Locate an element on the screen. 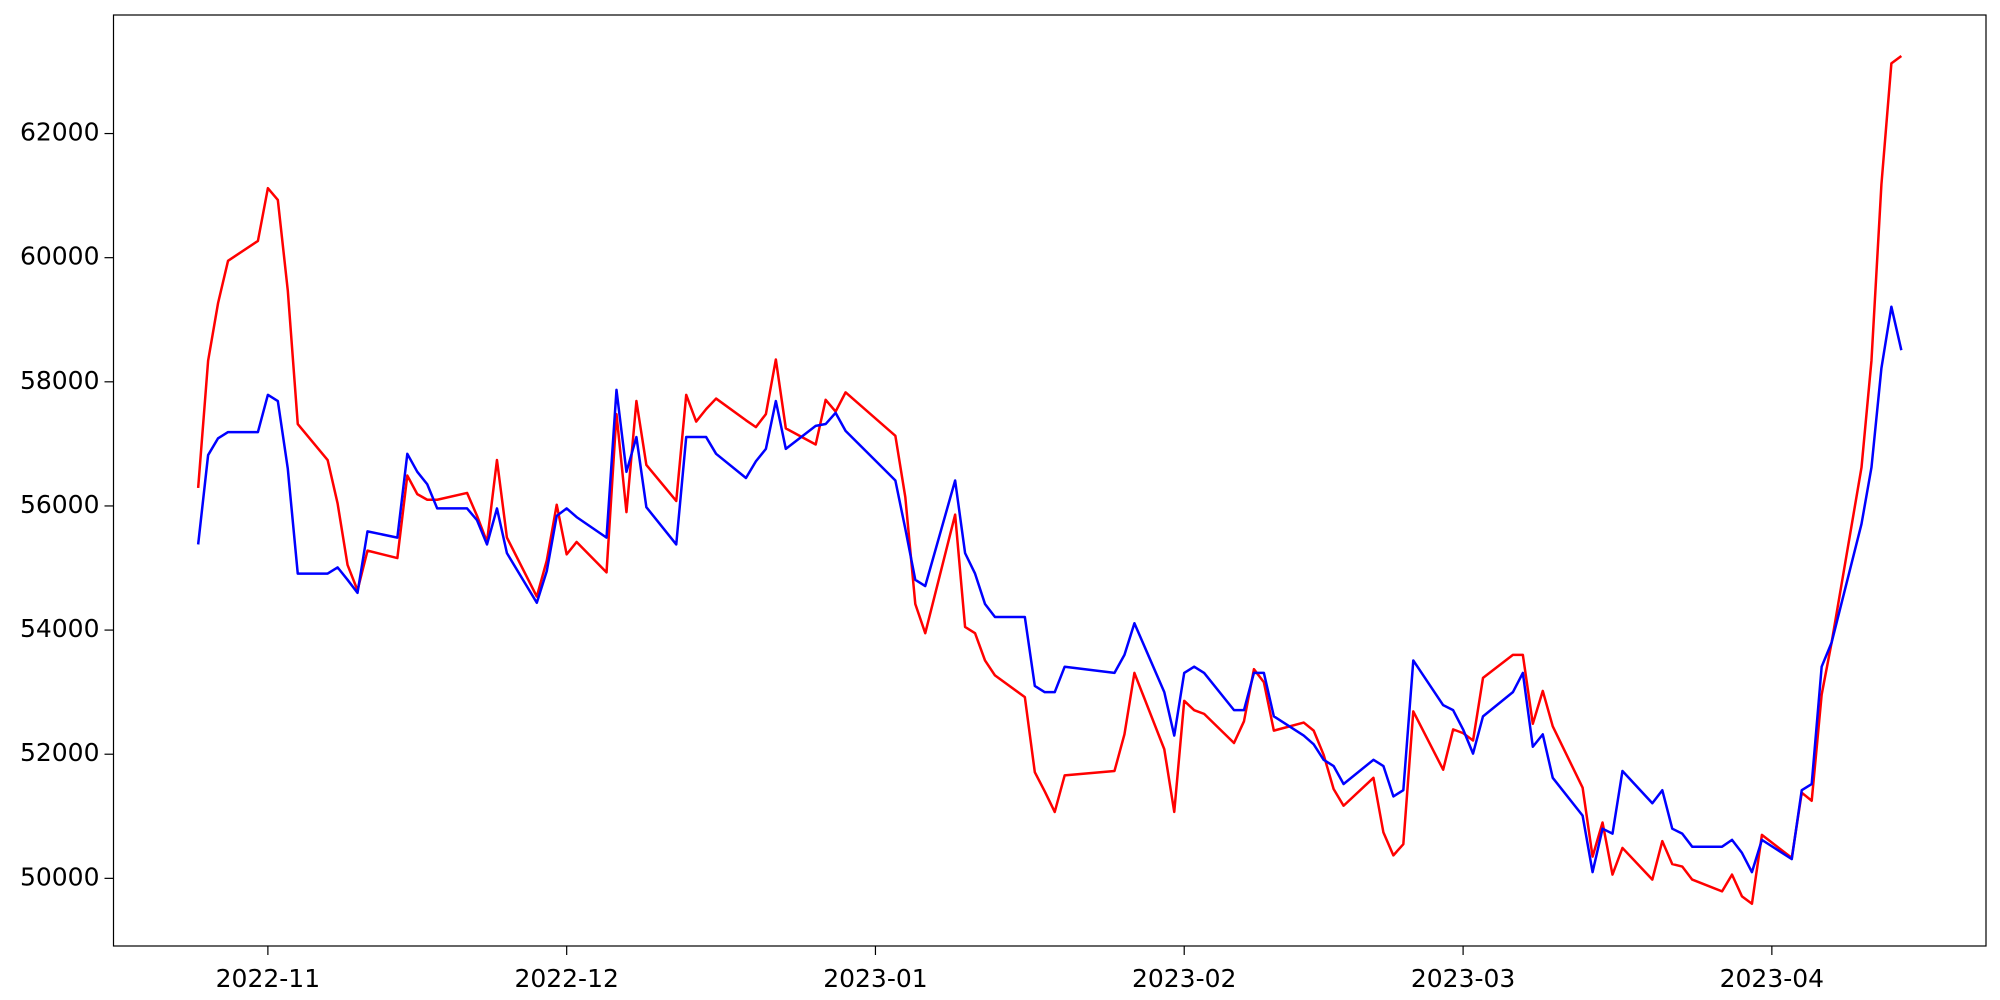 This screenshot has width=2000, height=1000. y-tick-label: 60000 is located at coordinates (60, 256).